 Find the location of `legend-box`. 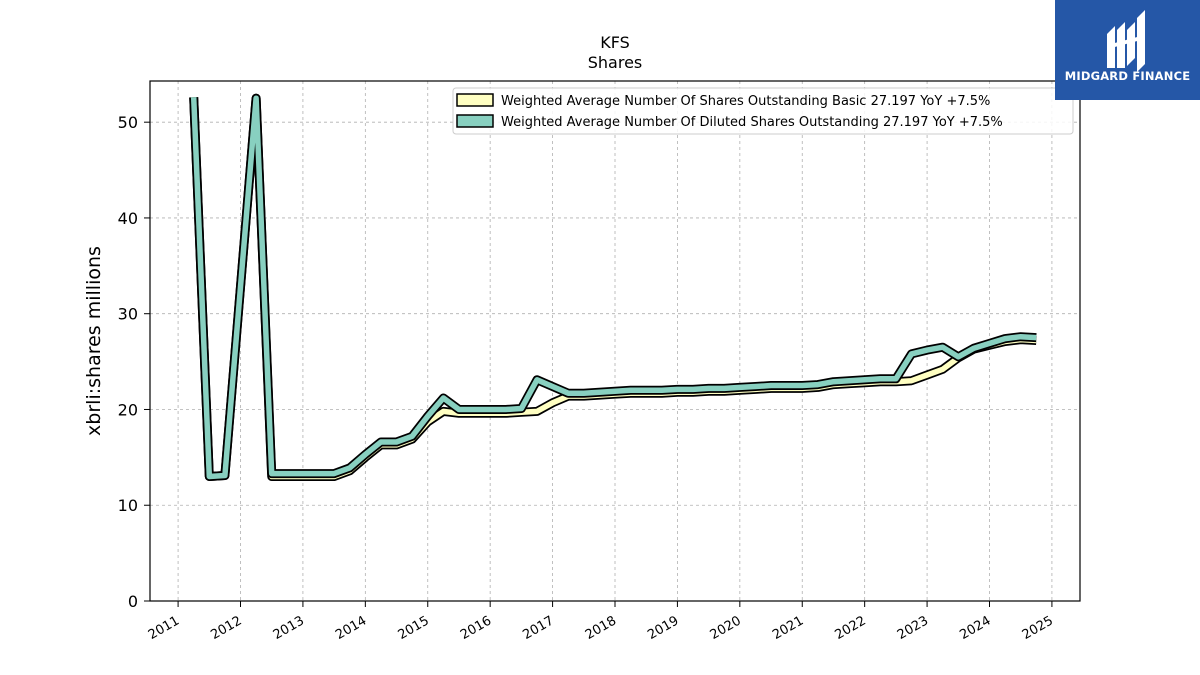

legend-box is located at coordinates (763, 111).